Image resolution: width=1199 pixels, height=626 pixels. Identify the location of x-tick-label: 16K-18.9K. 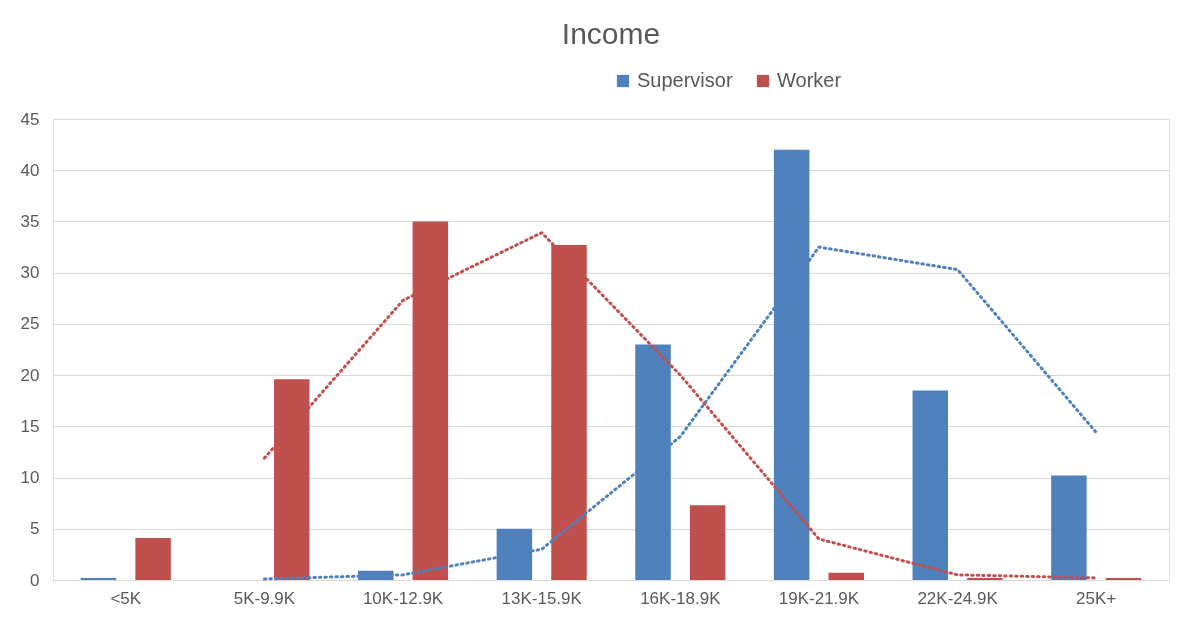
(681, 598).